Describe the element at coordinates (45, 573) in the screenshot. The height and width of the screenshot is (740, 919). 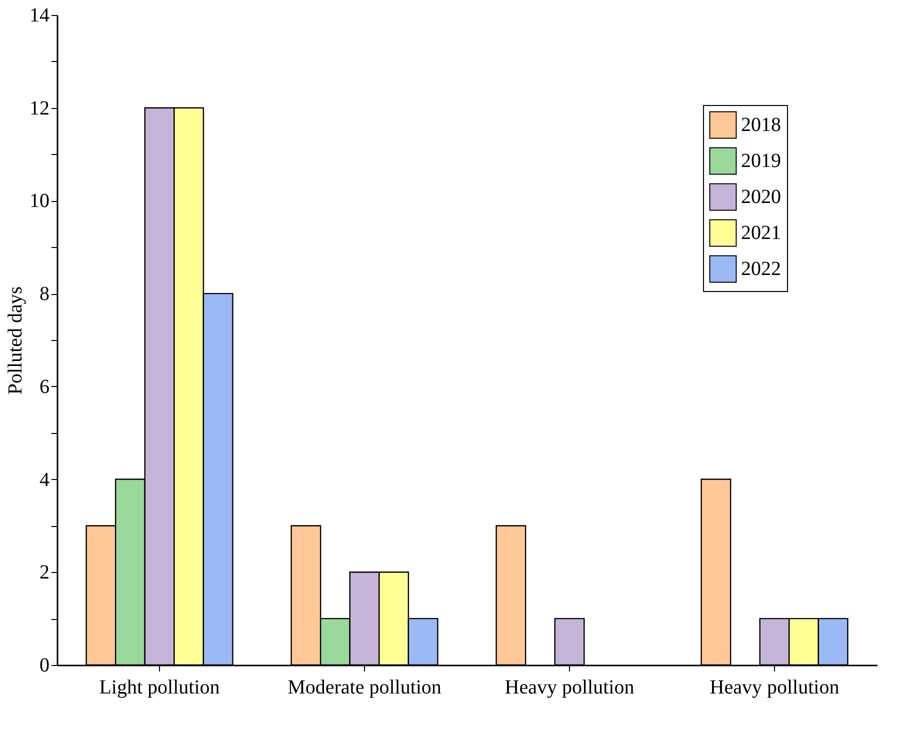
I see `y-tick-label: 2` at that location.